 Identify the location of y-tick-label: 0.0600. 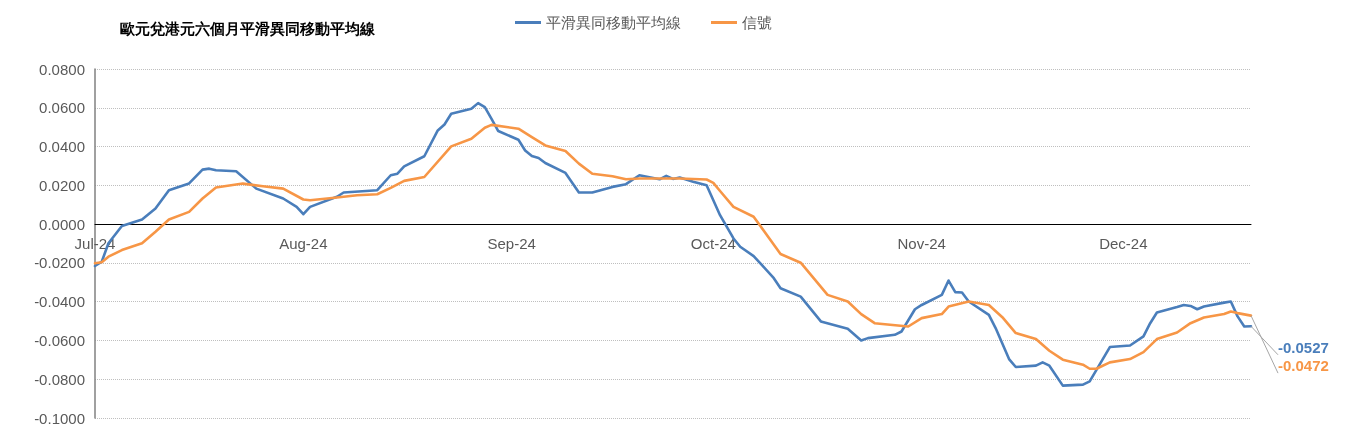
(62, 108).